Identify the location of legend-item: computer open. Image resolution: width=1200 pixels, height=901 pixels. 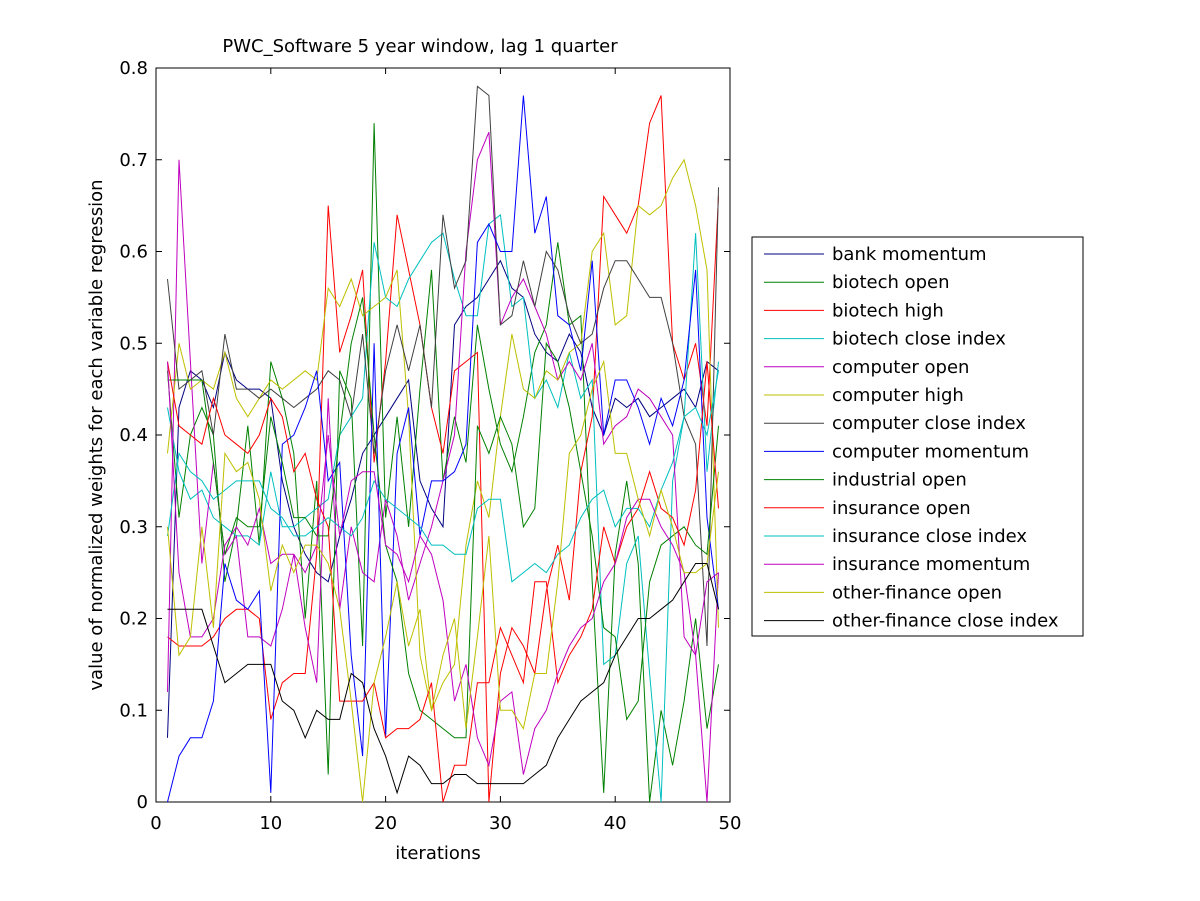
(866, 367).